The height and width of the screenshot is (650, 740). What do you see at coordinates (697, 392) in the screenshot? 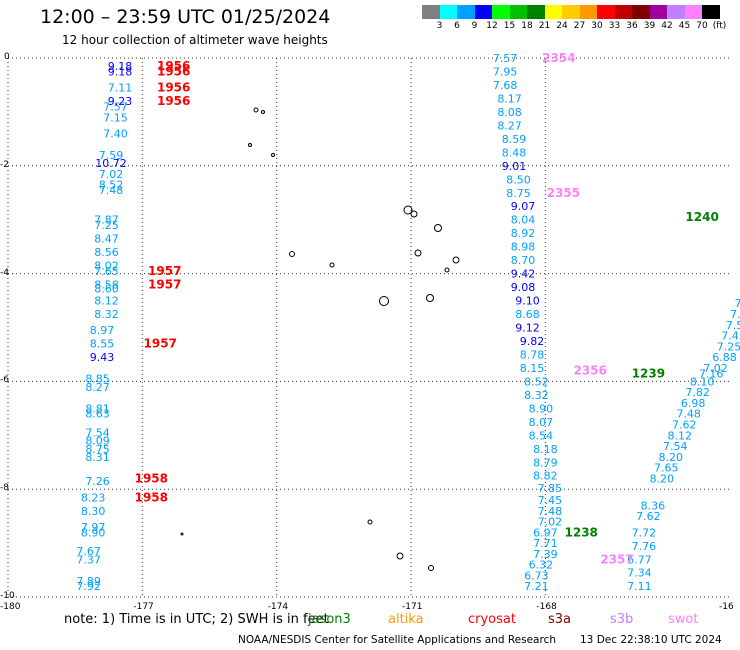
I see `swh-value-label: 7.82` at bounding box center [697, 392].